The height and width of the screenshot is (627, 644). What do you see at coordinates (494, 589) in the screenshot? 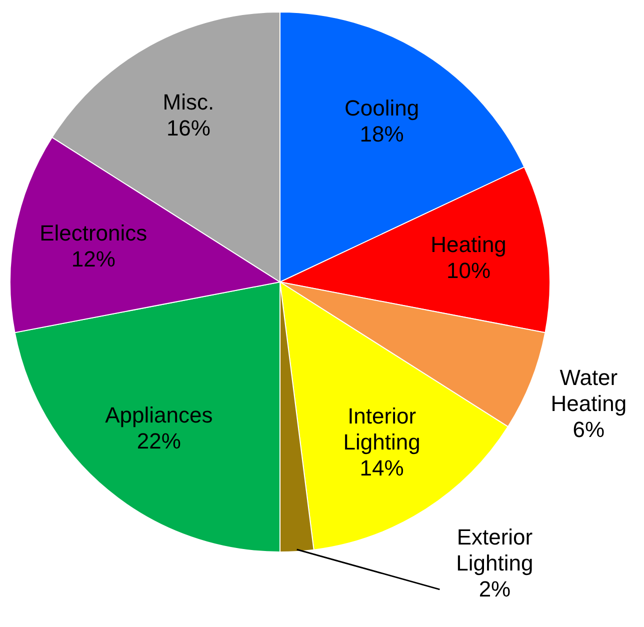
I see `data-label: 2%` at bounding box center [494, 589].